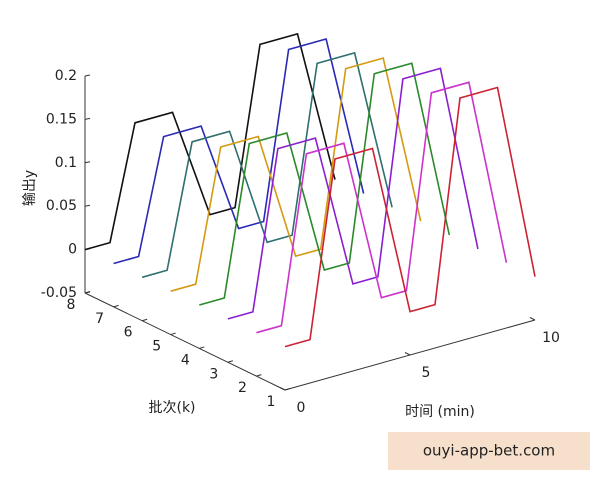 Image resolution: width=600 pixels, height=480 pixels. What do you see at coordinates (61, 206) in the screenshot?
I see `z-tick-label: 0.05` at bounding box center [61, 206].